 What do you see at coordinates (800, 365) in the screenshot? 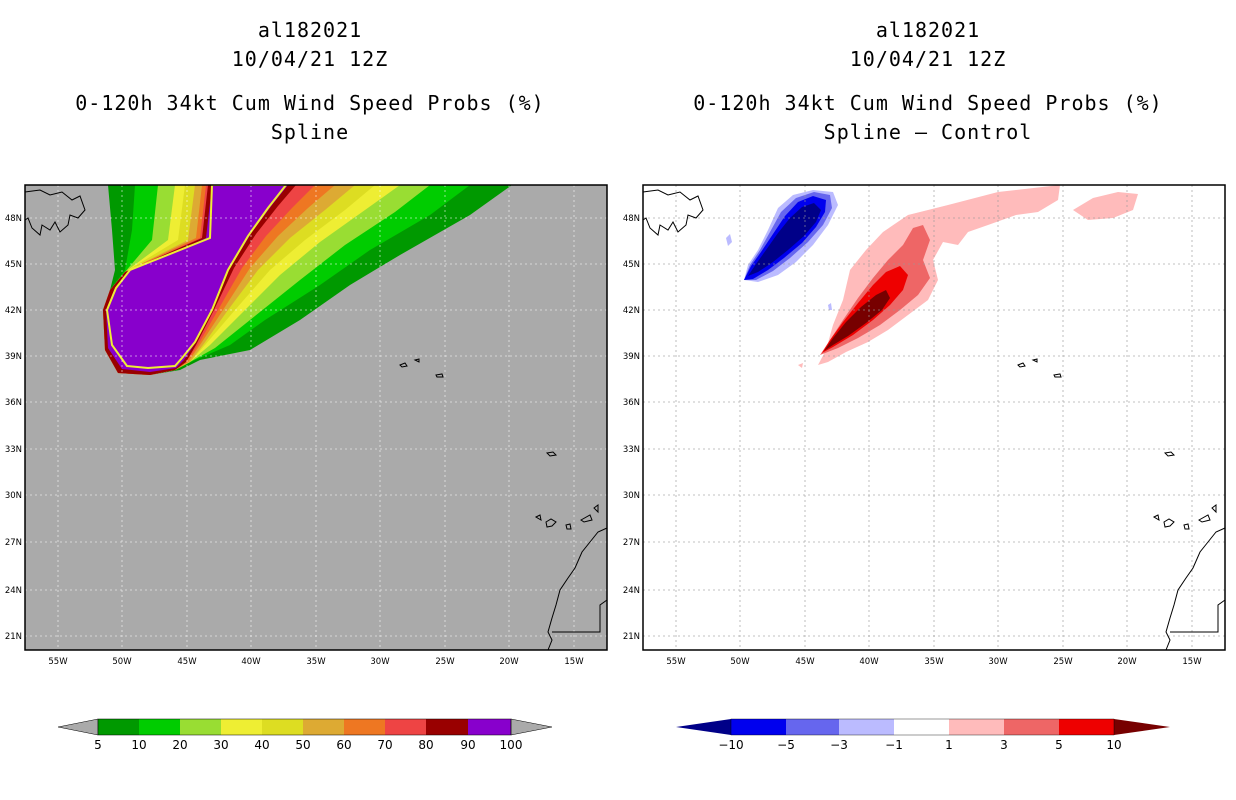
I see `diff-band-1c` at bounding box center [800, 365].